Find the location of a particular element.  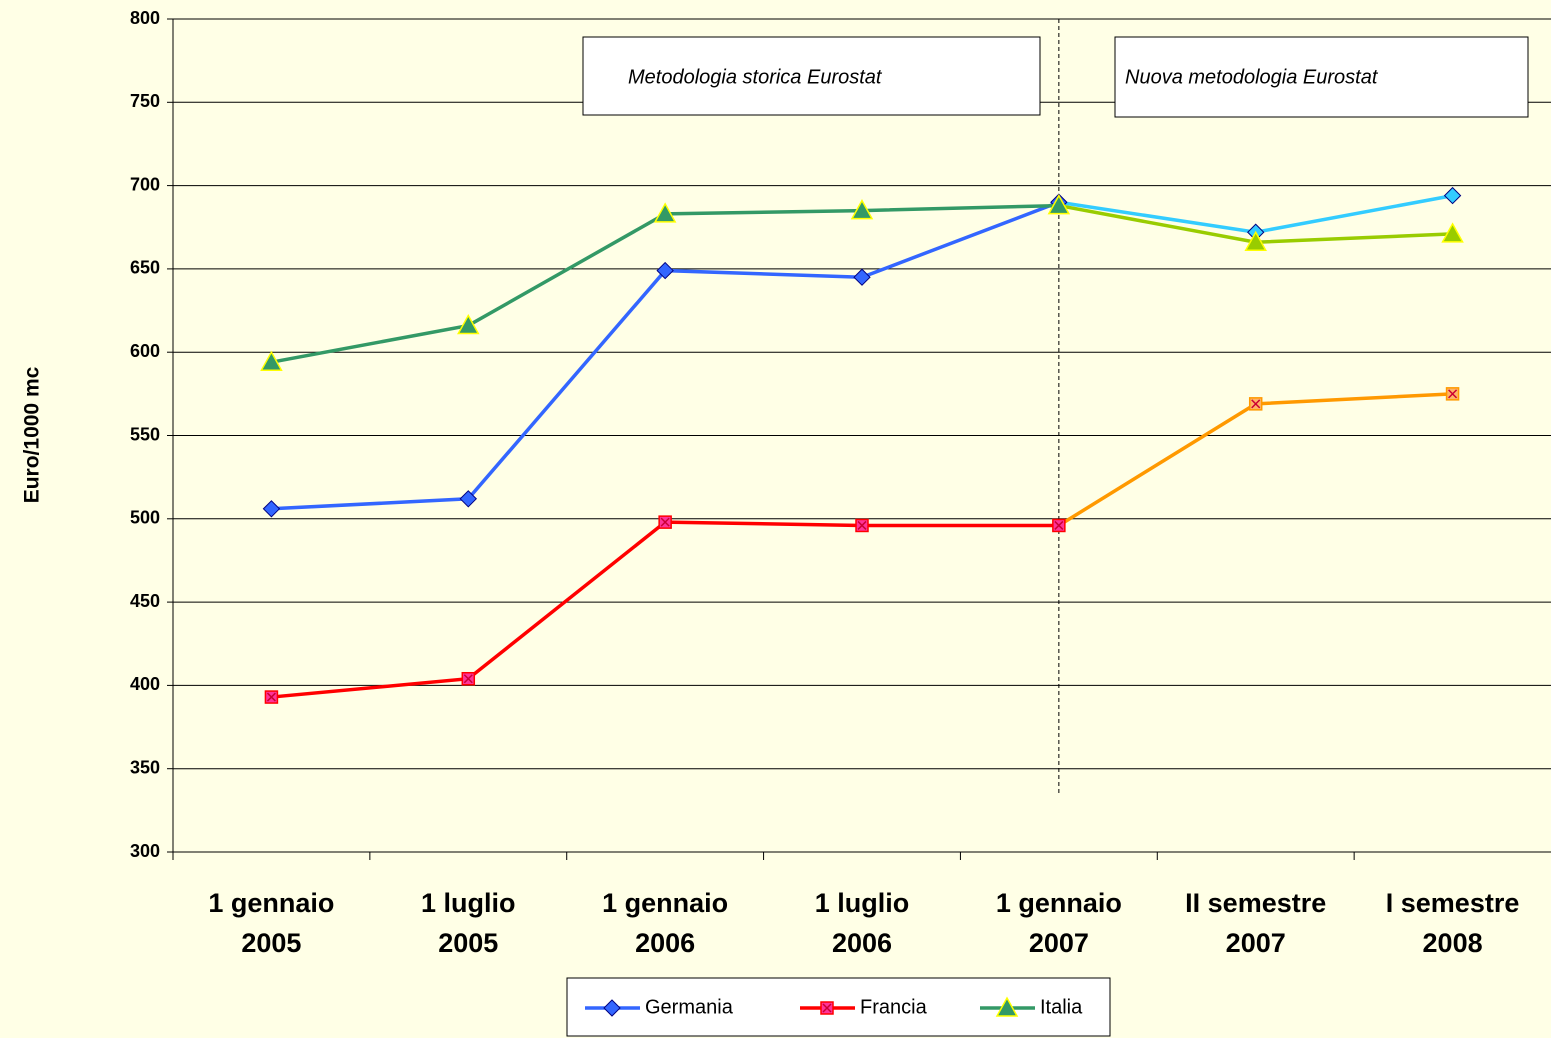

x-tick-label: 1 luglio 2006 is located at coordinates (862, 923).